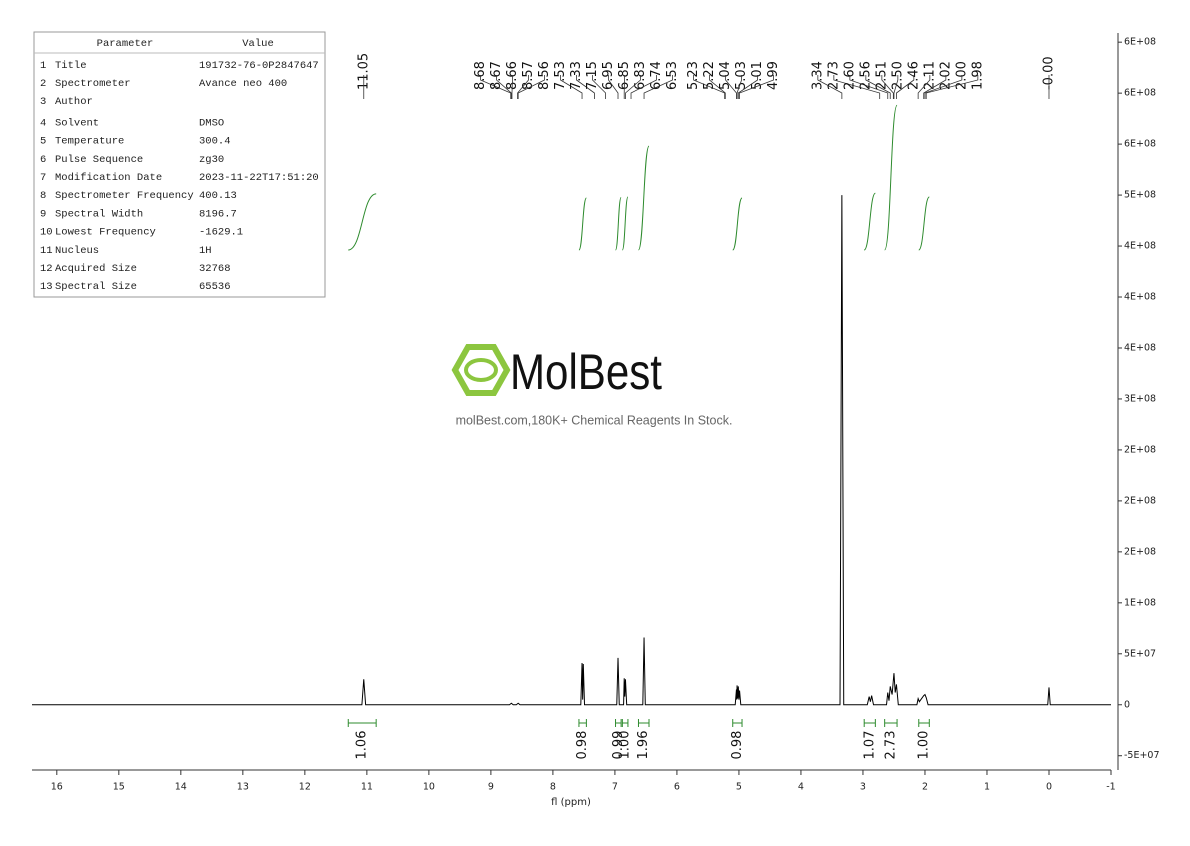 The height and width of the screenshot is (846, 1190). I want to click on x-tick-label: 9, so click(491, 787).